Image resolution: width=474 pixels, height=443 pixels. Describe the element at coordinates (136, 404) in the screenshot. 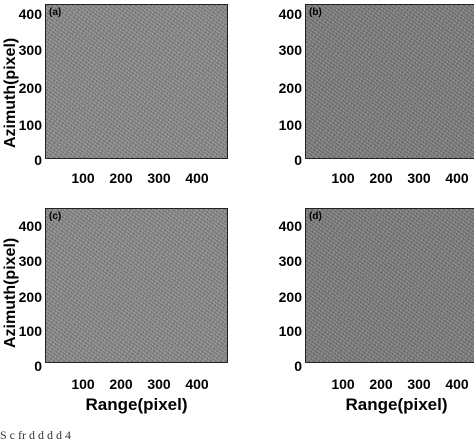

I see `x-axis-label-left: Range(pixel)` at that location.